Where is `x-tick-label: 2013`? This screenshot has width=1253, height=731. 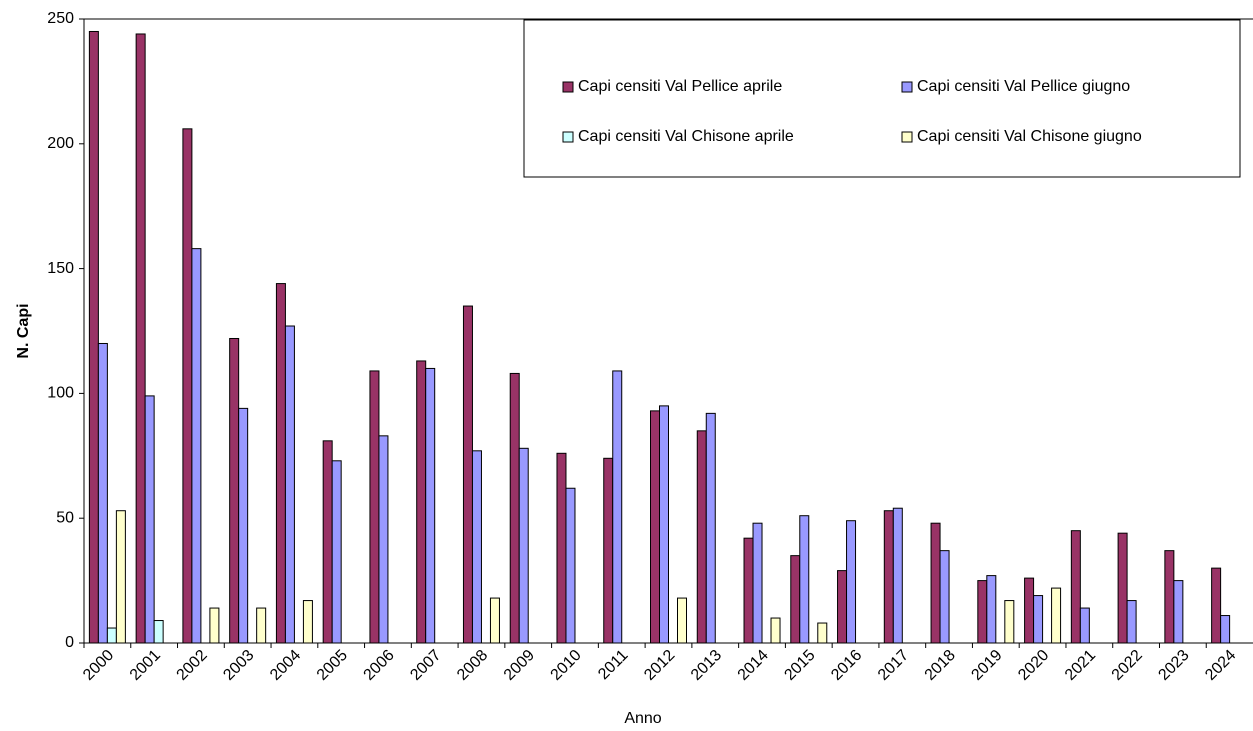
x-tick-label: 2013 is located at coordinates (706, 665).